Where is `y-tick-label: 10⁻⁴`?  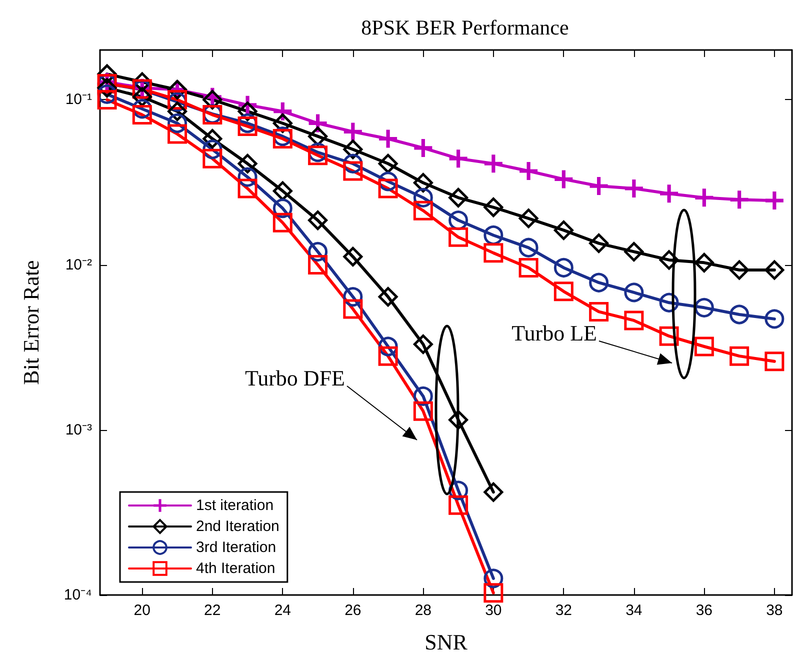 y-tick-label: 10⁻⁴ is located at coordinates (78, 595).